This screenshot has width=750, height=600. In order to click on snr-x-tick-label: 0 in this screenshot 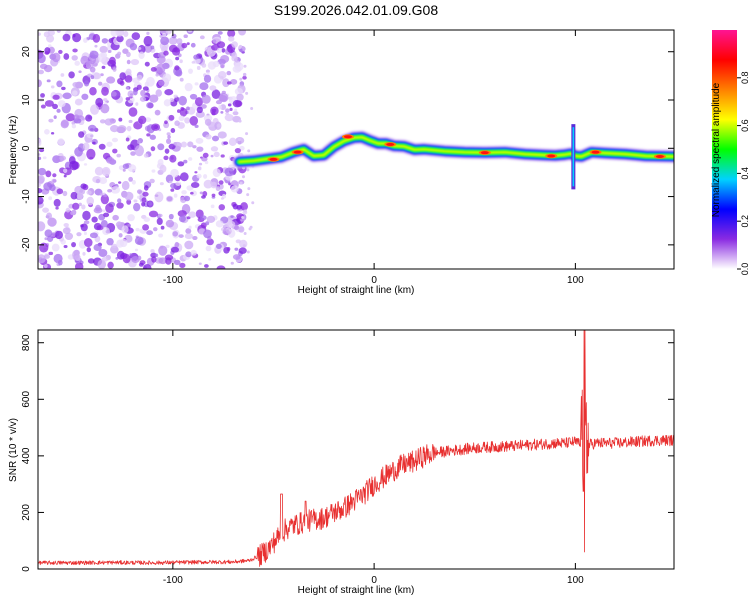, I will do `click(374, 580)`.